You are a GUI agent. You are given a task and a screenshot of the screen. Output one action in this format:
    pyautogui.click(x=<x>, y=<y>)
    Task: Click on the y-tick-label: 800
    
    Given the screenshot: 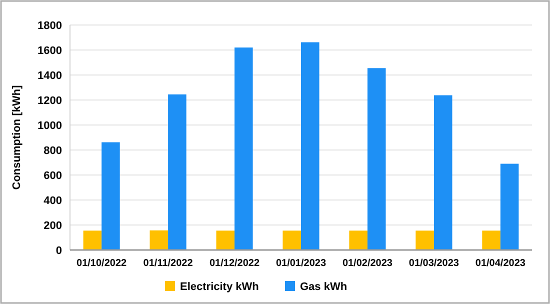 What is the action you would take?
    pyautogui.click(x=53, y=150)
    